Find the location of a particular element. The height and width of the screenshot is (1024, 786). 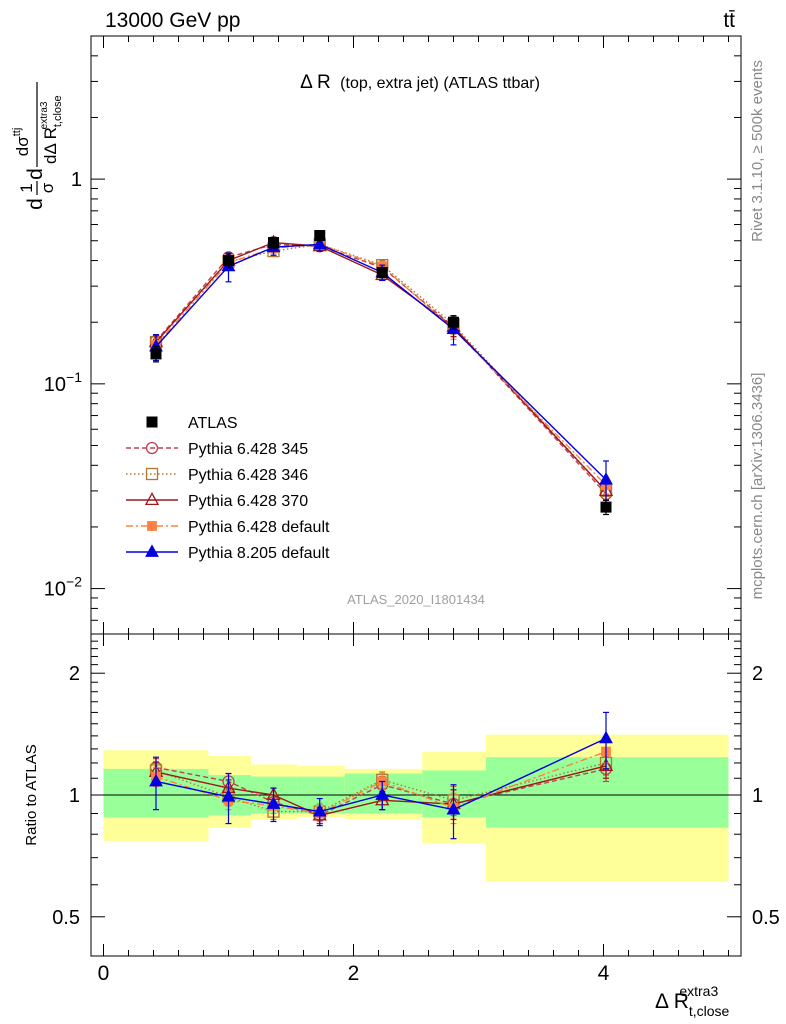

y-tick-exponent: −2 is located at coordinates (74, 582).